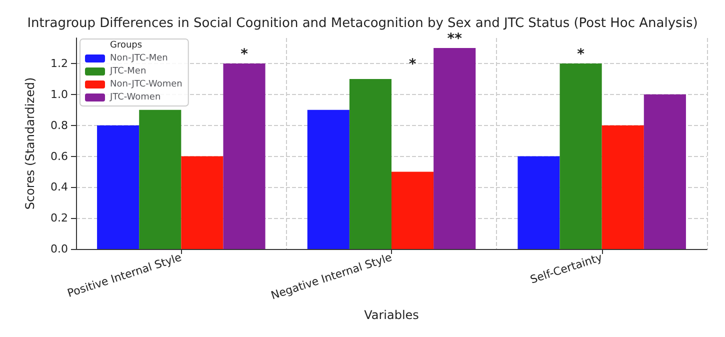  I want to click on legend-label: JTC-Men, so click(127, 71).